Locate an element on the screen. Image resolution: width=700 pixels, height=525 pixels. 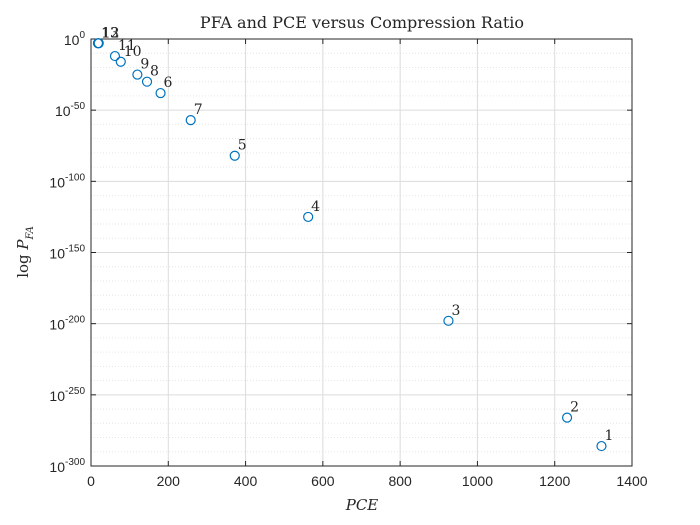
data-point-label: 3 is located at coordinates (455, 311).